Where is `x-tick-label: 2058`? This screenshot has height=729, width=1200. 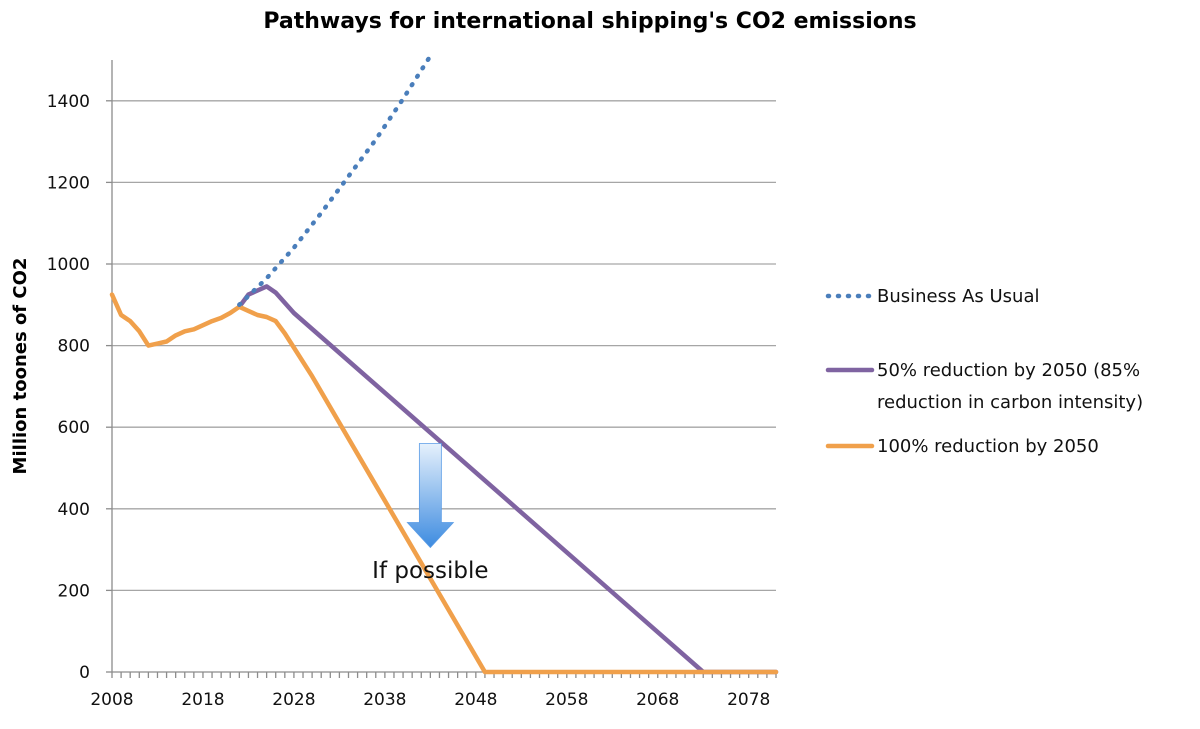
x-tick-label: 2058 is located at coordinates (566, 700).